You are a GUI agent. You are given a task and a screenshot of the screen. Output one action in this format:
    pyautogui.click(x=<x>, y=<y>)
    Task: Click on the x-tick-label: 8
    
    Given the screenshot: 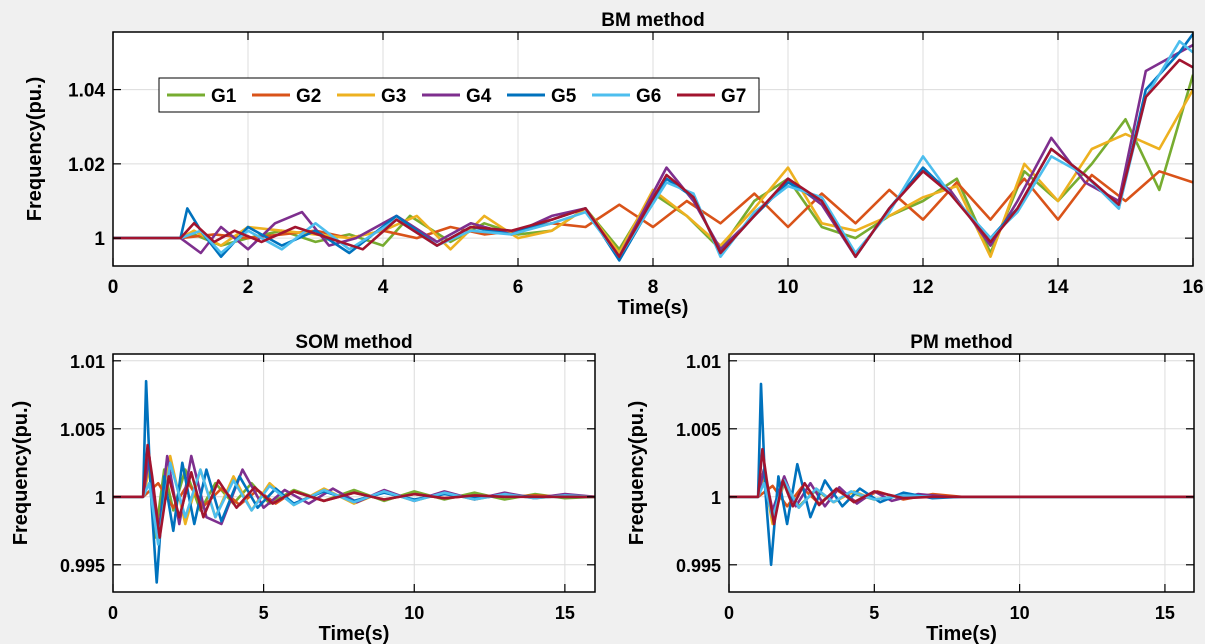 What is the action you would take?
    pyautogui.click(x=653, y=287)
    